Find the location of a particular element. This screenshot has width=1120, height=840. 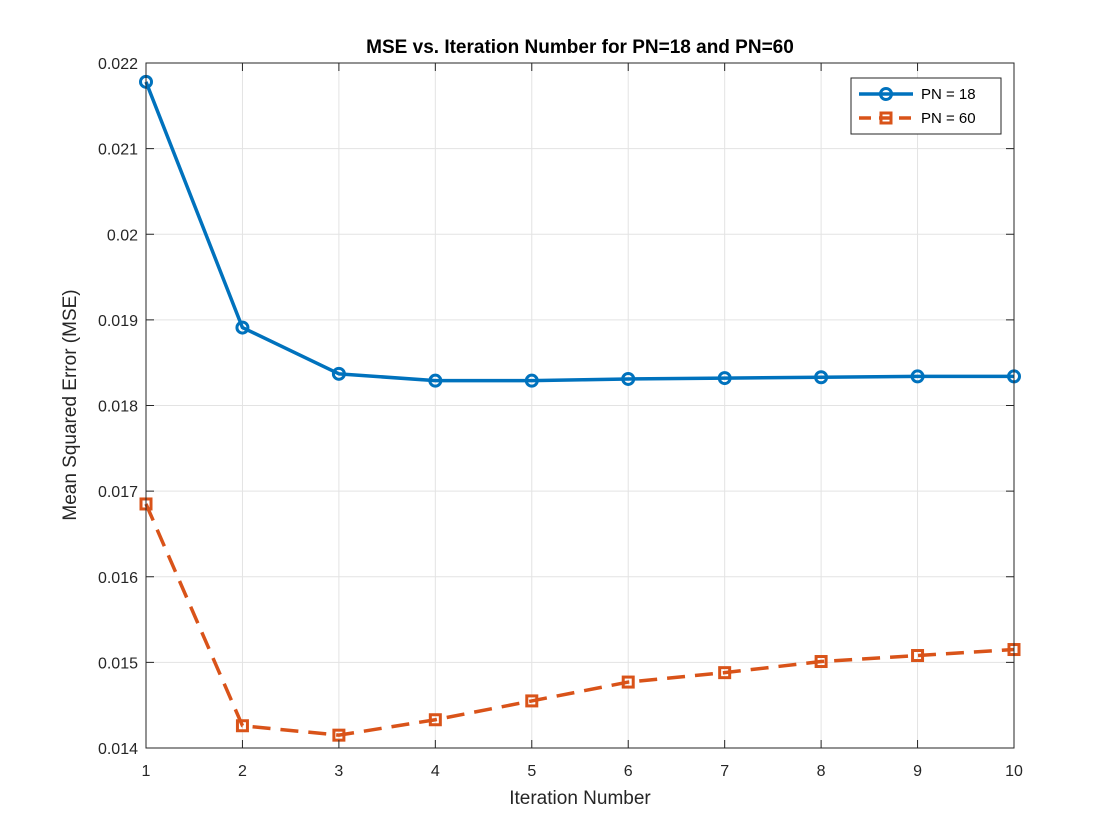

legend-entry: PN = 18 is located at coordinates (917, 94).